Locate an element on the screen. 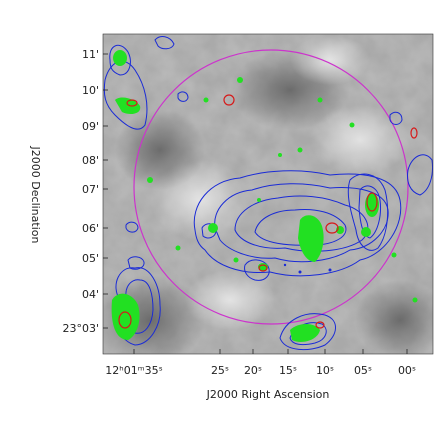  x-tick-label: 10ˢ is located at coordinates (325, 370).